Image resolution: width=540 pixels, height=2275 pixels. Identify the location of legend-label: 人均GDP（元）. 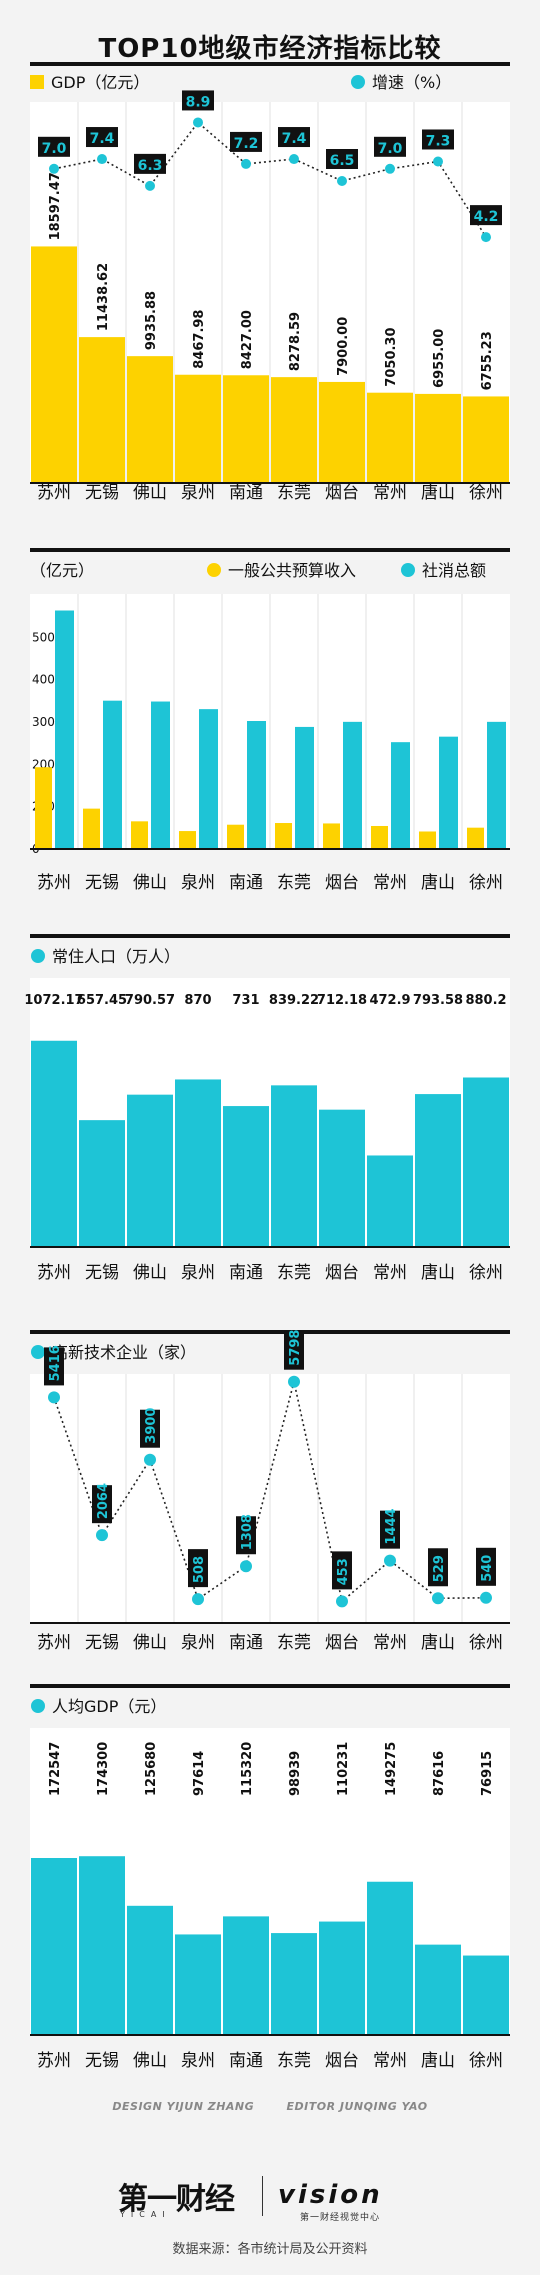
(109, 1706).